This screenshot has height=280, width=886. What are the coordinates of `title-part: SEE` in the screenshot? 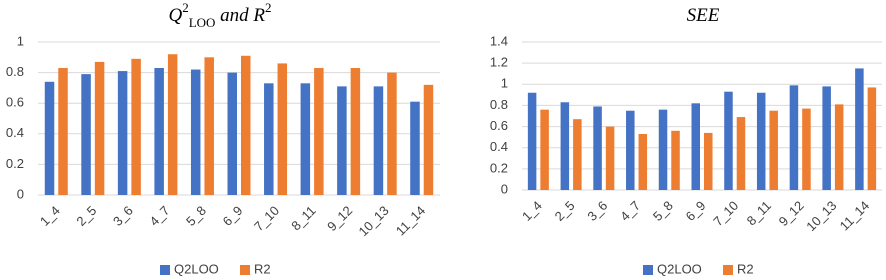 It's located at (703, 15).